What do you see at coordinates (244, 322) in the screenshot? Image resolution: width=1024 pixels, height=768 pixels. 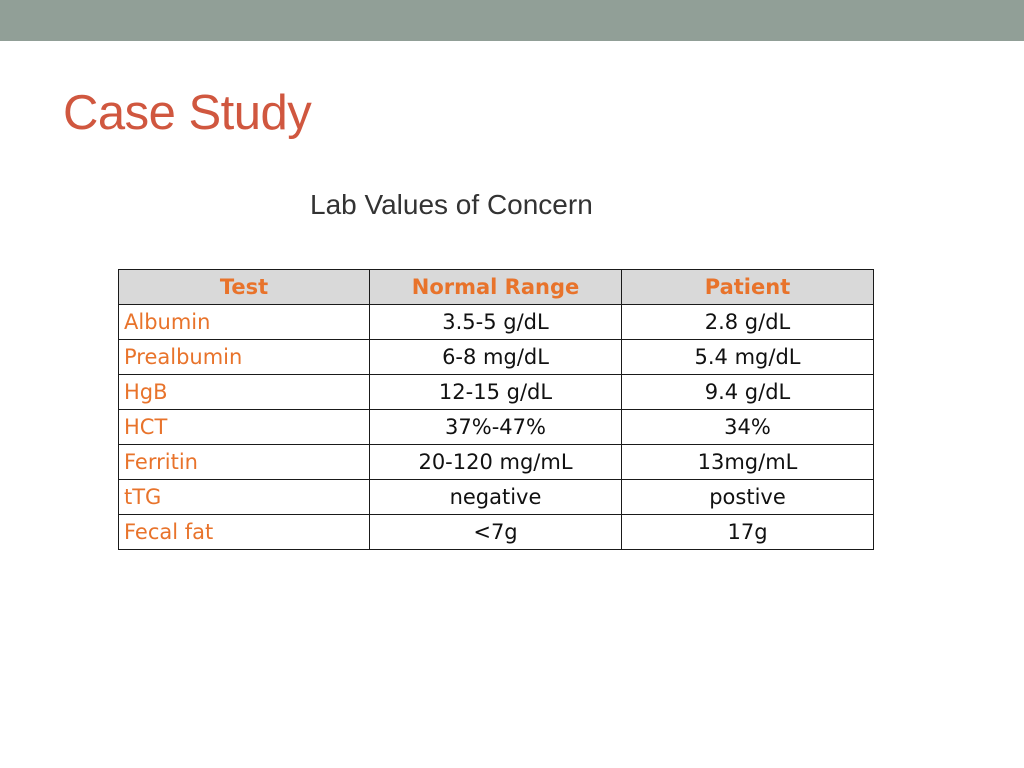 I see `test-name-cell: Albumin` at bounding box center [244, 322].